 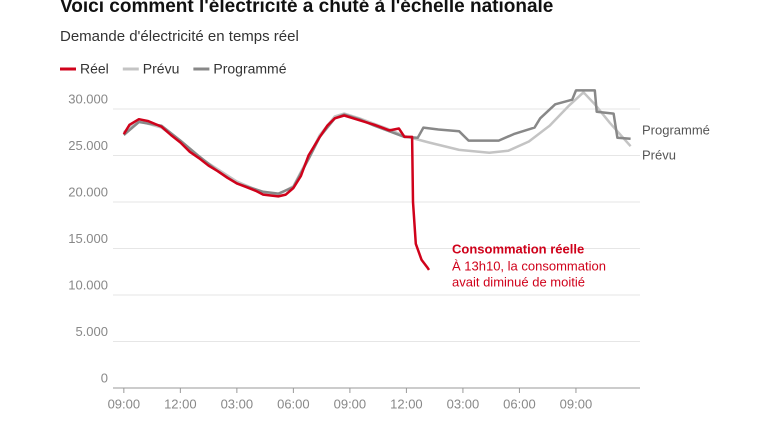 I want to click on legend-label: Réel, so click(x=94, y=69).